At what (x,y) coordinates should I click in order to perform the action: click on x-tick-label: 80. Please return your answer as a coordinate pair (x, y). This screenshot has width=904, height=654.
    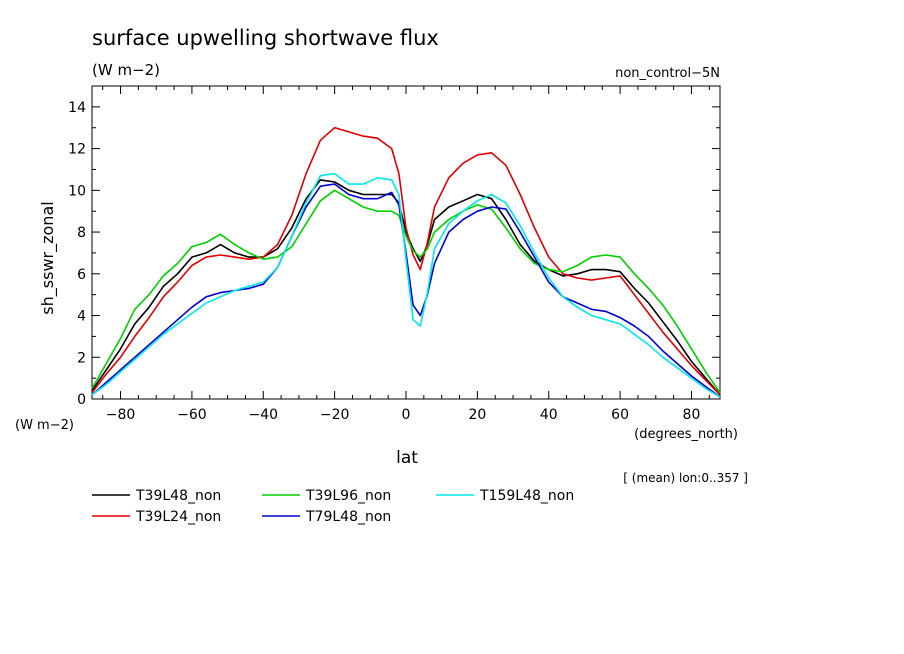
    Looking at the image, I should click on (692, 415).